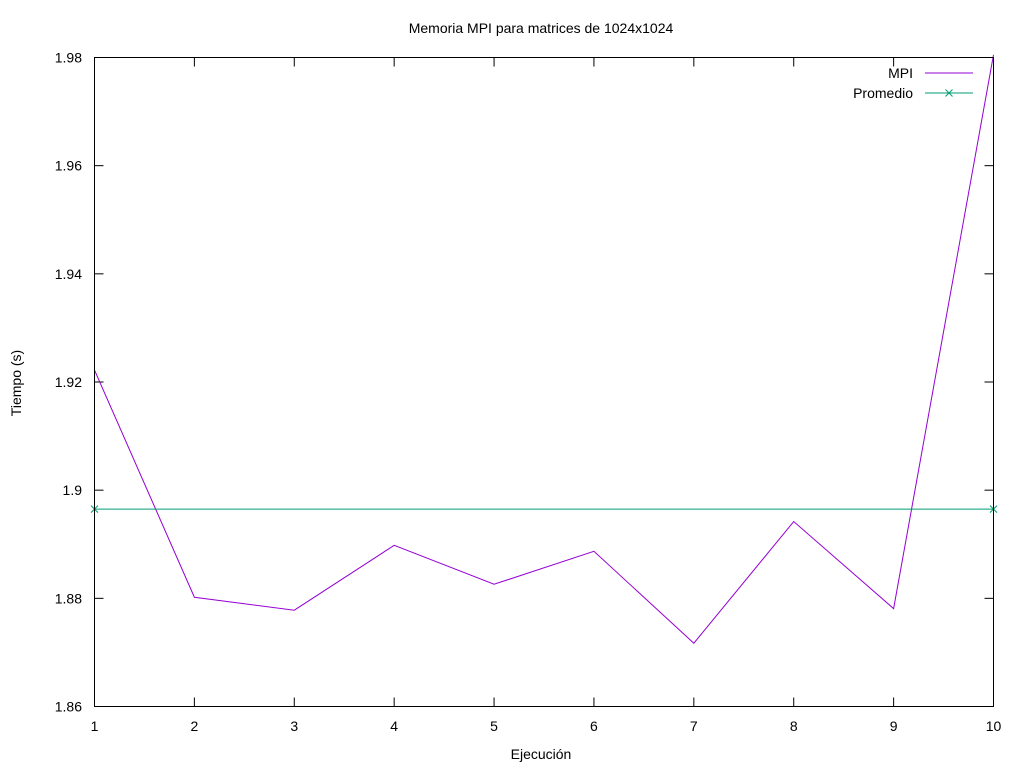  What do you see at coordinates (68, 382) in the screenshot?
I see `y-tick-label: 1.92` at bounding box center [68, 382].